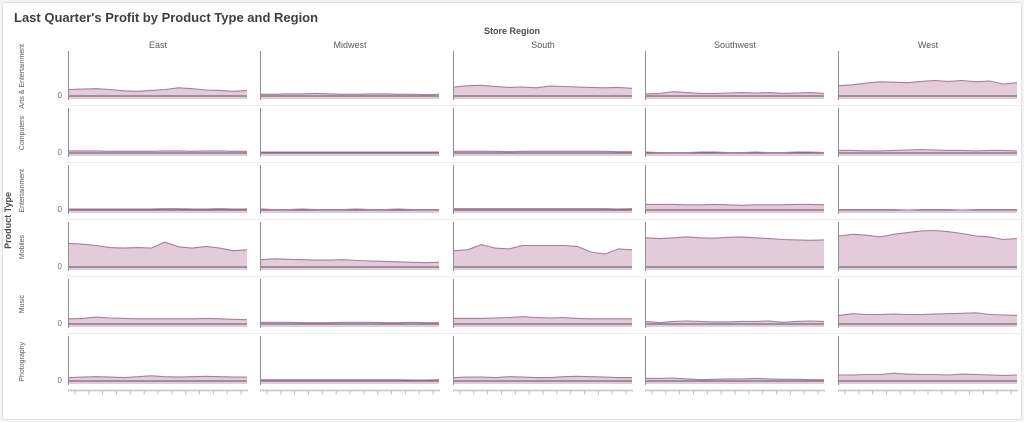 The height and width of the screenshot is (422, 1024). Describe the element at coordinates (543, 189) in the screenshot. I see `facet-cell-entertainment-south` at that location.